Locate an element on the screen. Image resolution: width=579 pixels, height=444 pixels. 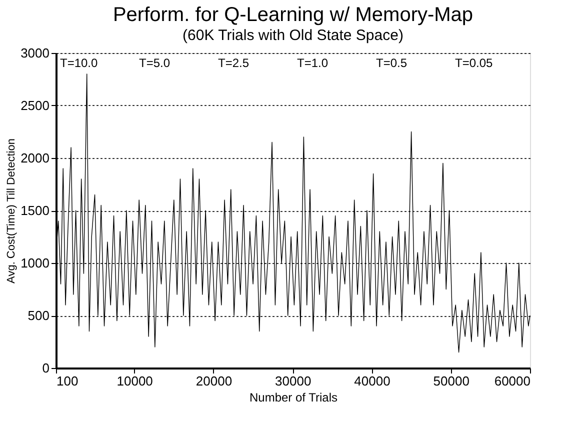
x-axis-title: Number of Trials is located at coordinates (293, 397).